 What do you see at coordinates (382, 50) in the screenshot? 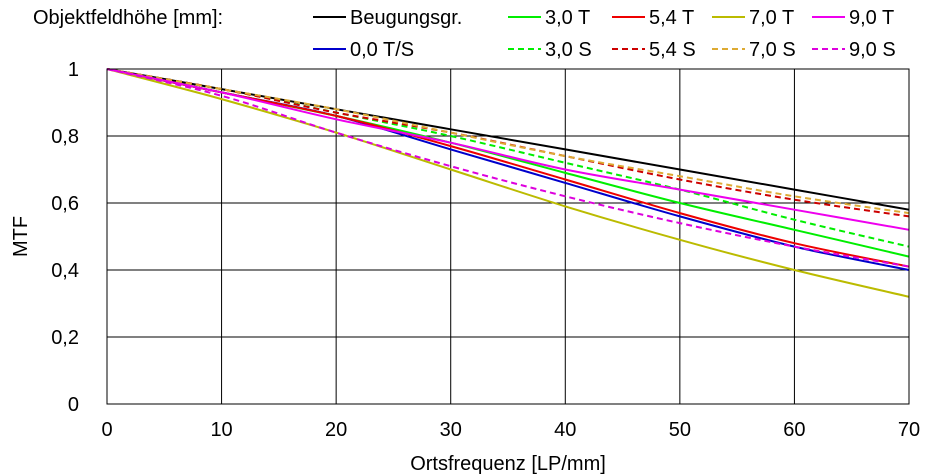
I see `legend-label: 0,0 T/S` at bounding box center [382, 50].